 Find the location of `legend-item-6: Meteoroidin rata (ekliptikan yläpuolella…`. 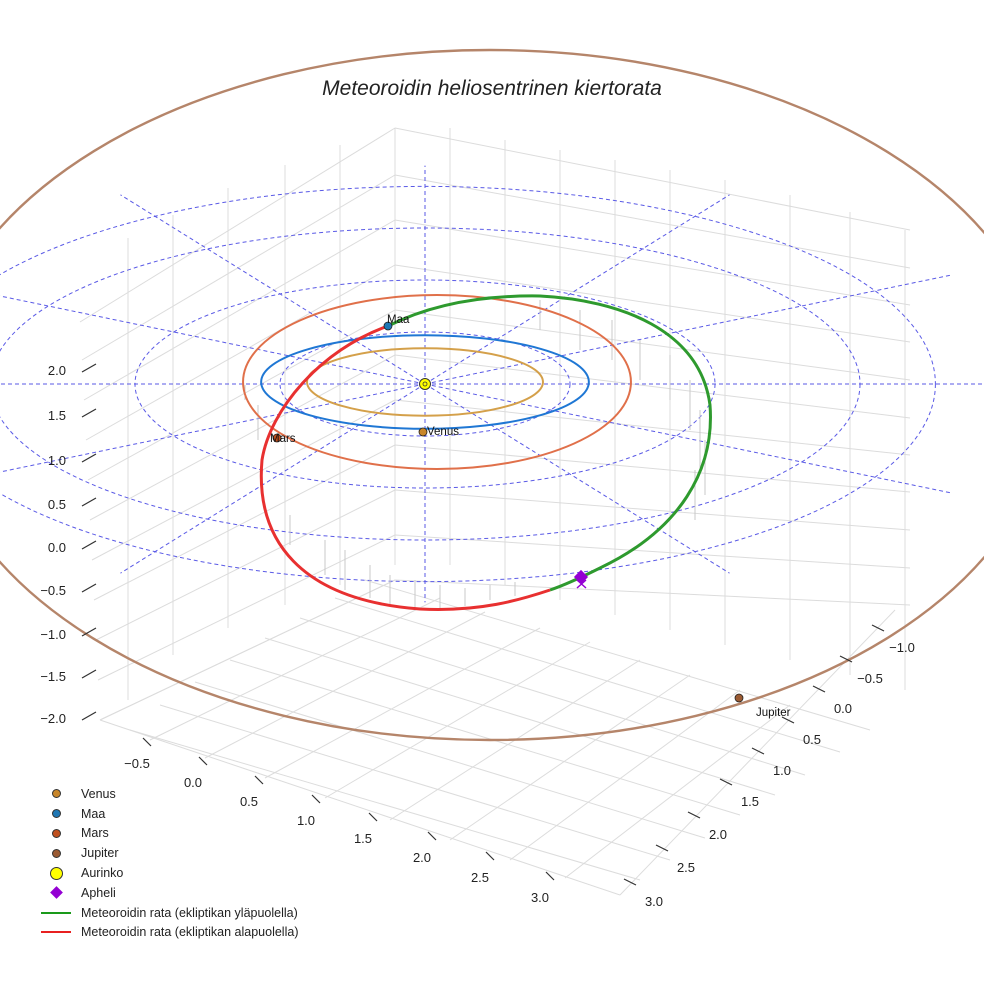

legend-item-6: Meteoroidin rata (ekliptikan yläpuolella… is located at coordinates (169, 913).